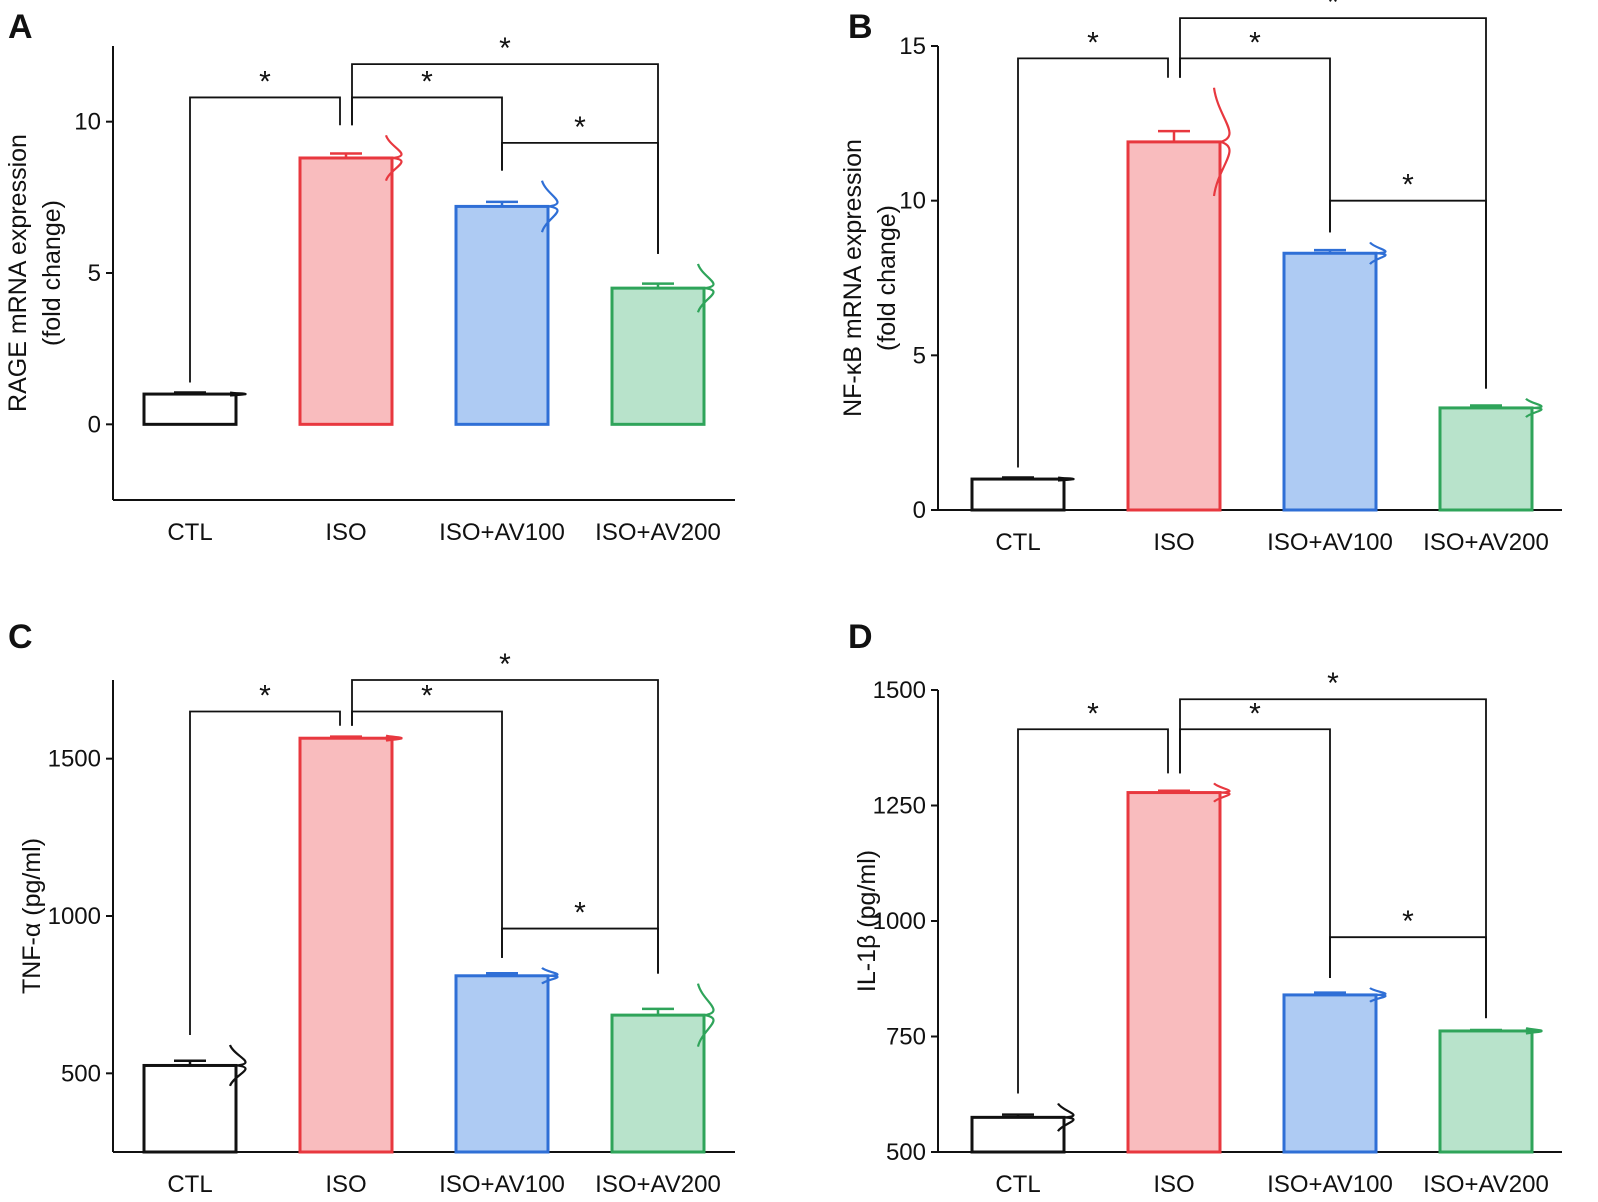 The width and height of the screenshot is (1598, 1202). What do you see at coordinates (860, 637) in the screenshot?
I see `panel-letter: D` at bounding box center [860, 637].